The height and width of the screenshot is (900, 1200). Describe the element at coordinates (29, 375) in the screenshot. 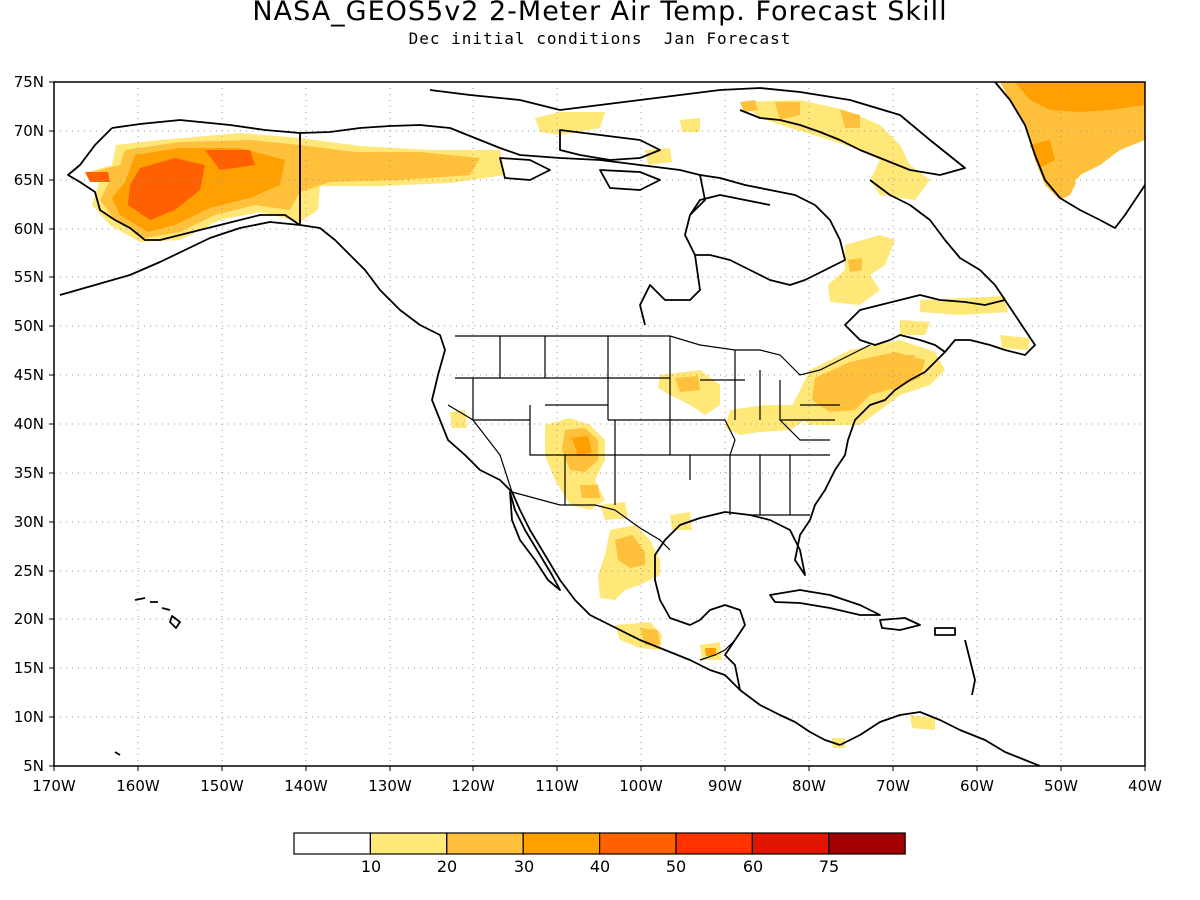

I see `lat-label: 45N` at that location.